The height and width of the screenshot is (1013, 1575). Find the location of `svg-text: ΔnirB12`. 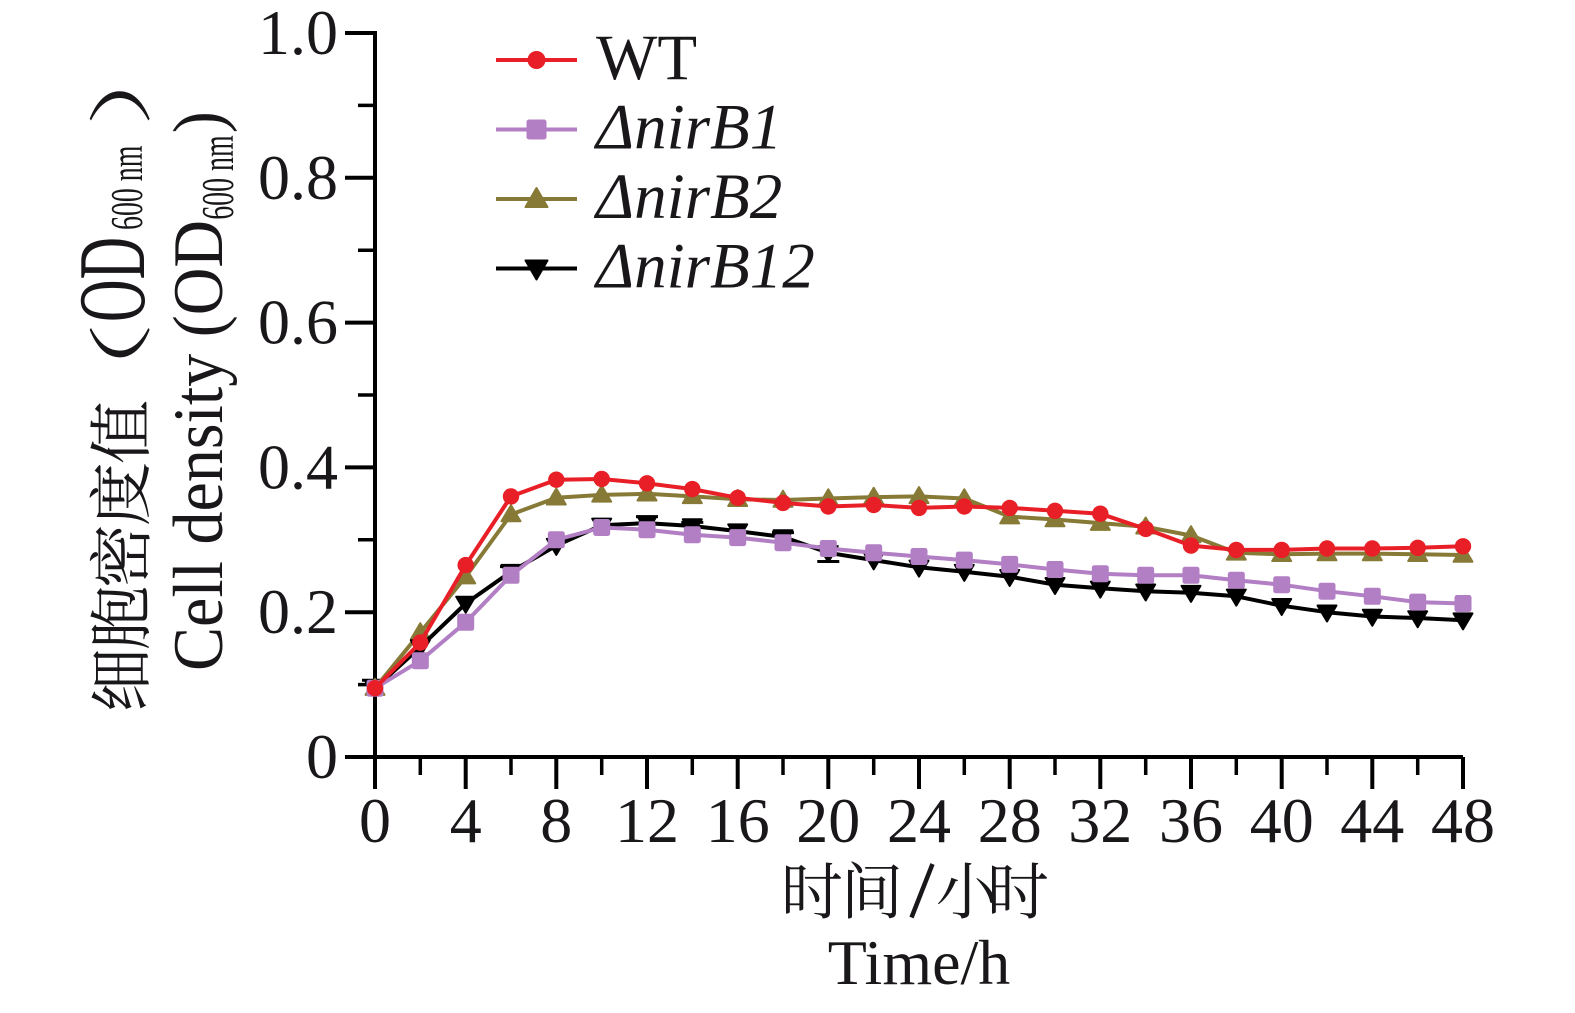

svg-text: ΔnirB12 is located at coordinates (704, 267).